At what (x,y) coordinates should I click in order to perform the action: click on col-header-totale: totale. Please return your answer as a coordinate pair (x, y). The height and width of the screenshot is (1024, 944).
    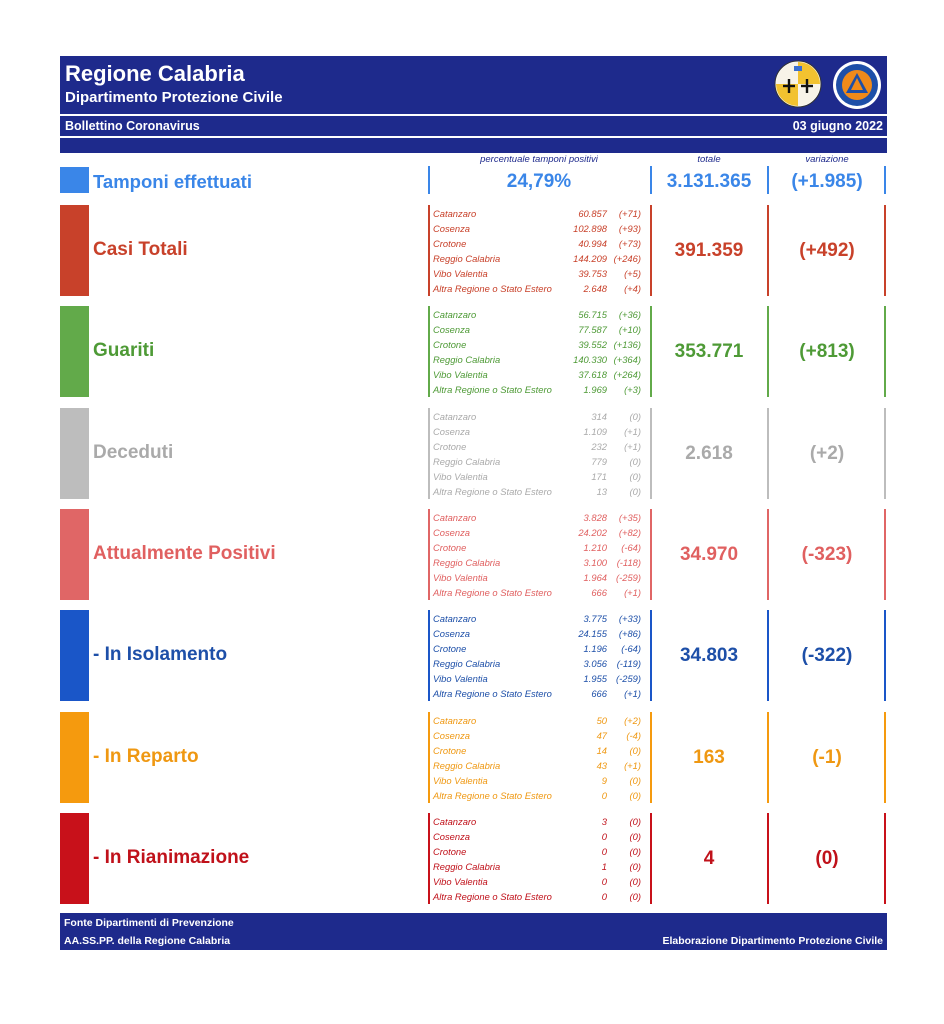
    Looking at the image, I should click on (709, 159).